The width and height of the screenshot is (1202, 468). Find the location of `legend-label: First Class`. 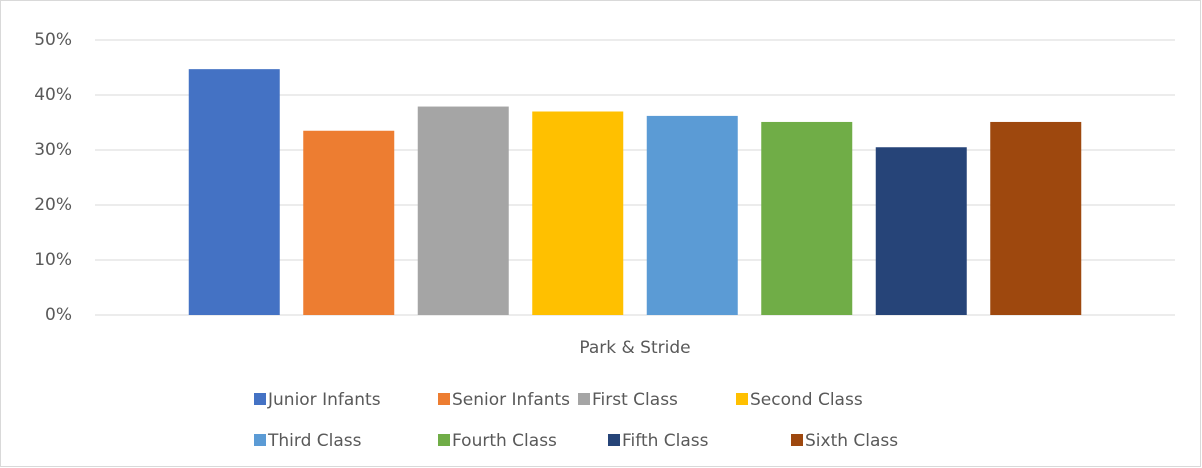

legend-label: First Class is located at coordinates (635, 400).